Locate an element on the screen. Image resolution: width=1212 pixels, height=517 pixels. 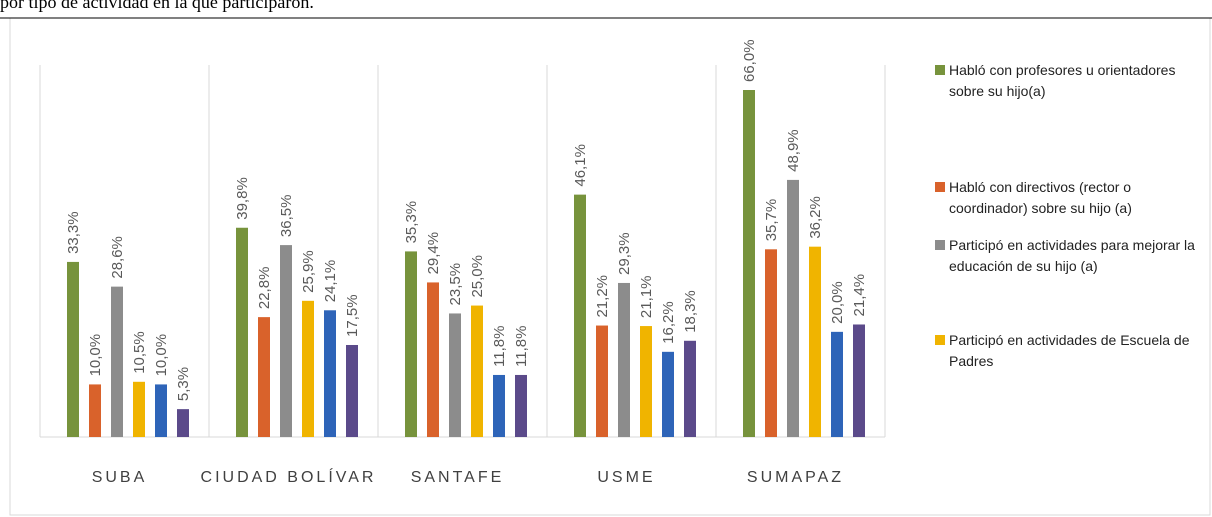
x-tick-label: SANTAFE is located at coordinates (458, 477).